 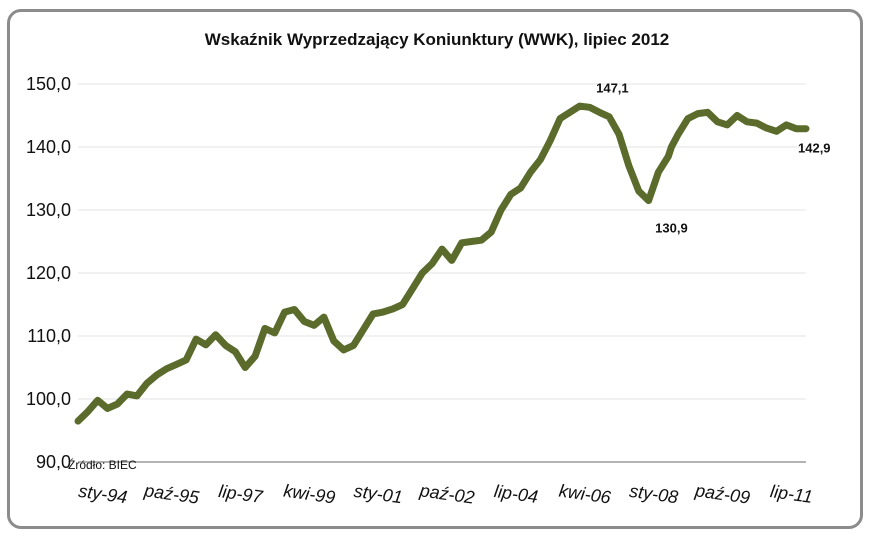 I want to click on x-tick-label: lip-04, so click(x=516, y=494).